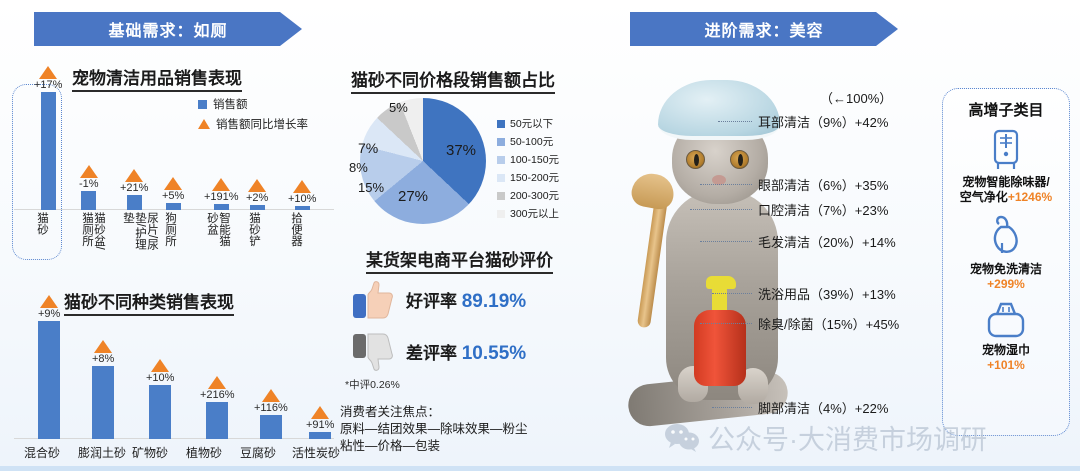 This screenshot has width=1080, height=471. Describe the element at coordinates (528, 213) in the screenshot. I see `pie-legend-item: 300元以上` at that location.